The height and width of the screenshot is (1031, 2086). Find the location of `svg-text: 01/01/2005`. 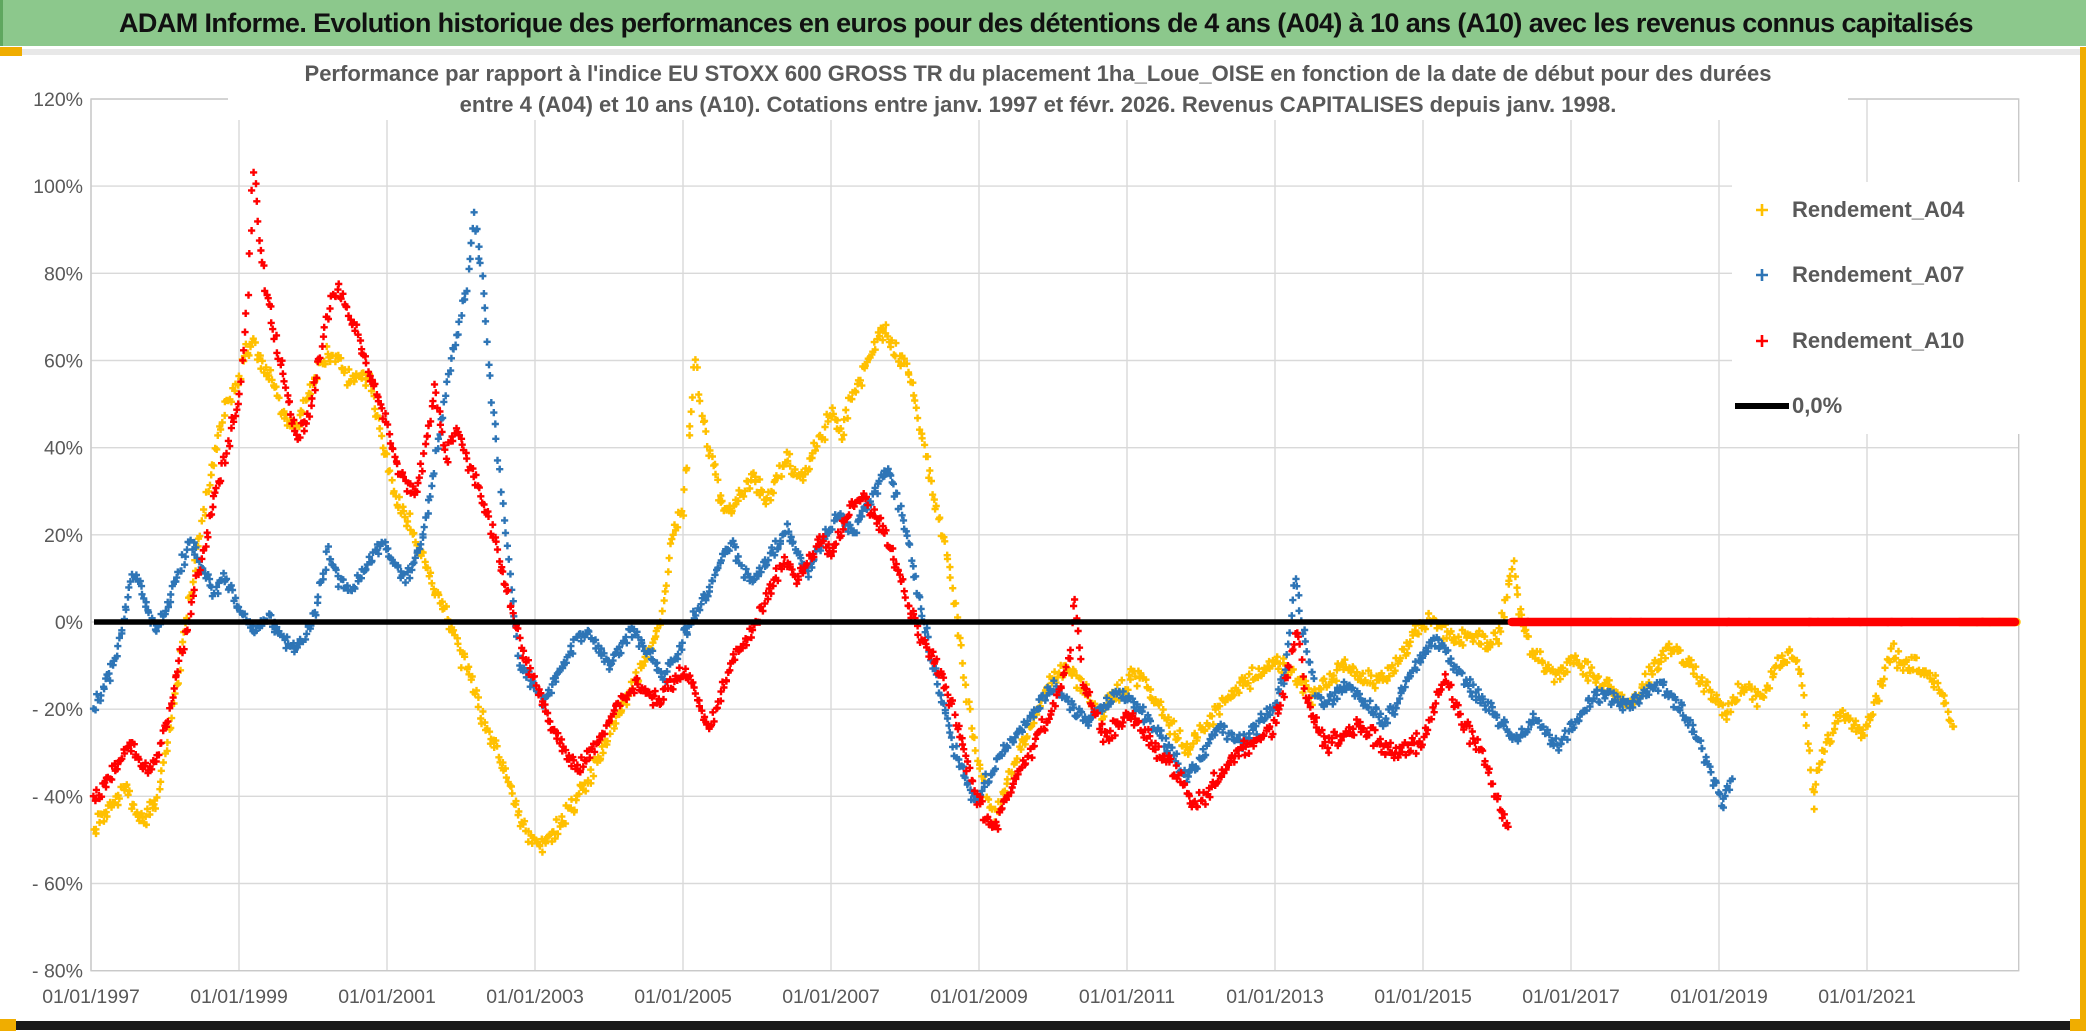

svg-text: 01/01/2005 is located at coordinates (683, 997).